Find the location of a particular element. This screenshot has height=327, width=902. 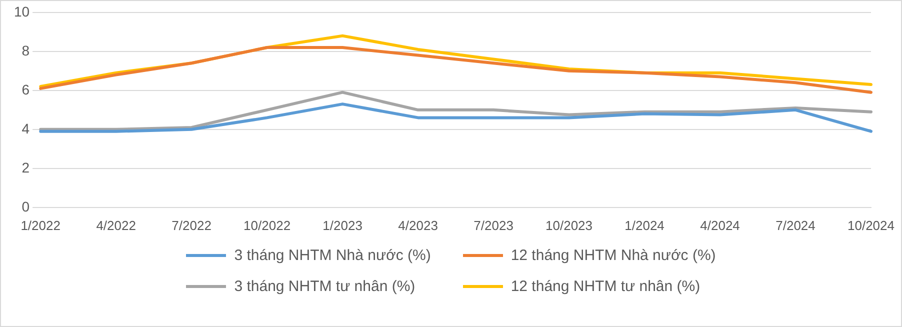

x-tick-label: 10/2024 is located at coordinates (871, 225).